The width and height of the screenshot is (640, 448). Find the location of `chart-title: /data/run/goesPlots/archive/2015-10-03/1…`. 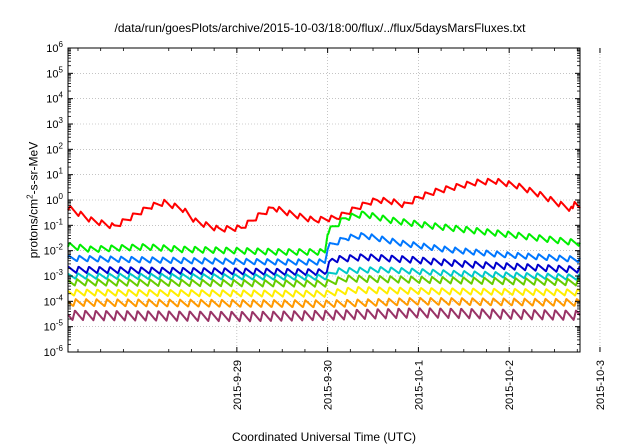

chart-title: /data/run/goesPlots/archive/2015-10-03/1… is located at coordinates (320, 28).